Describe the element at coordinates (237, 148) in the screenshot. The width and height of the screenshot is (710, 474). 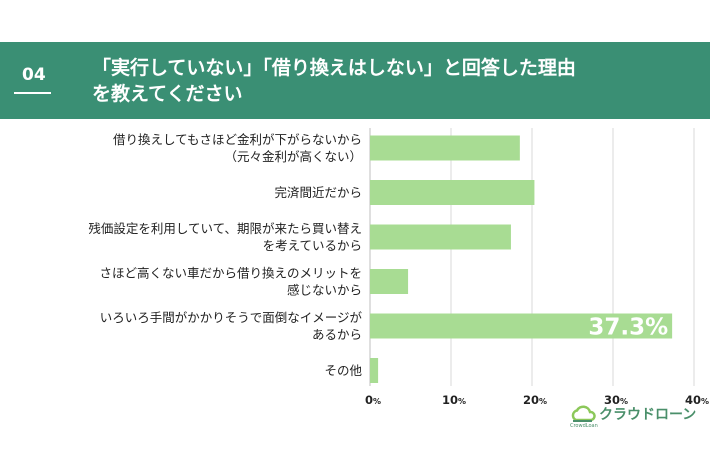
I see `category-label: 借り換えしてもさほど金利が下がらないから（元々金利が高くない）` at that location.